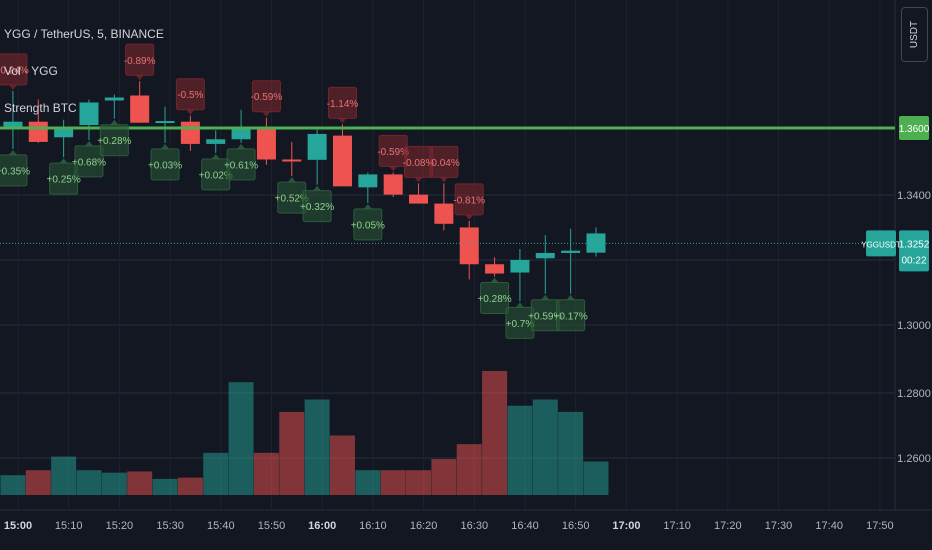 The image size is (932, 550). Describe the element at coordinates (914, 394) in the screenshot. I see `price-axis-label: 1.2800` at that location.